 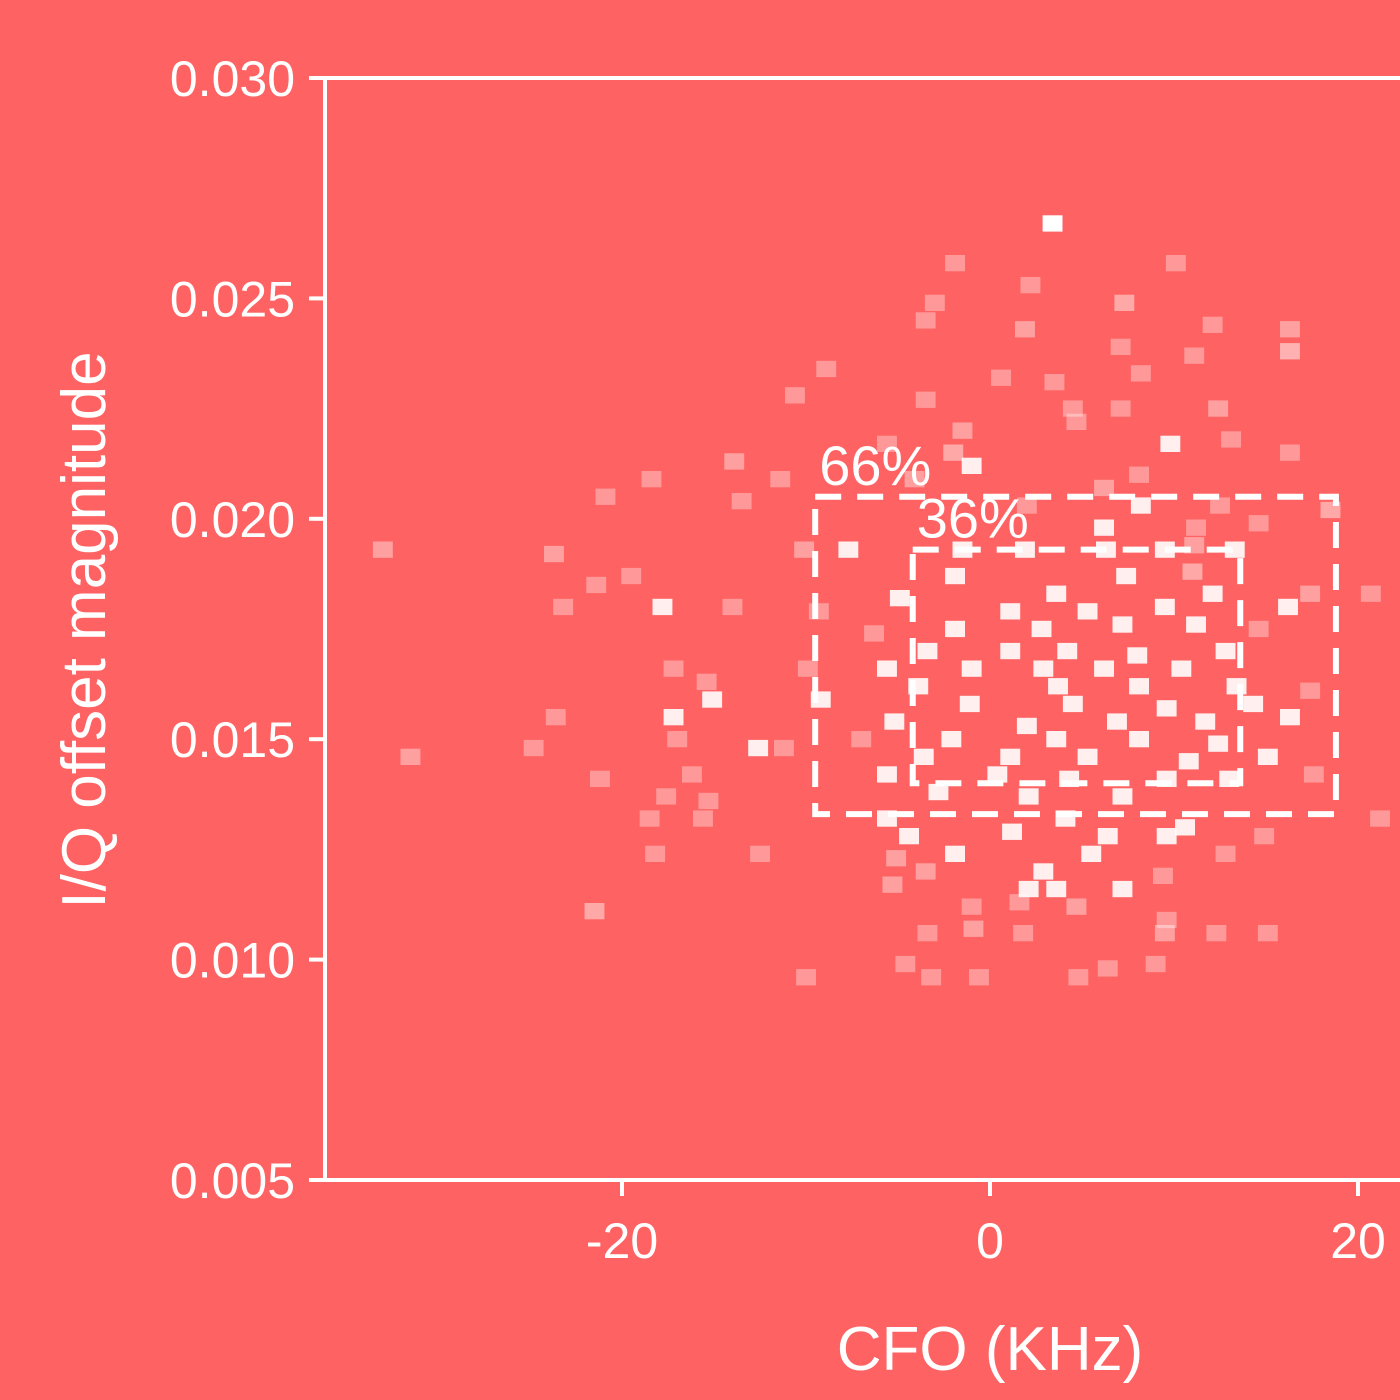 I want to click on y-tick-label: 0.015, so click(x=232, y=740).